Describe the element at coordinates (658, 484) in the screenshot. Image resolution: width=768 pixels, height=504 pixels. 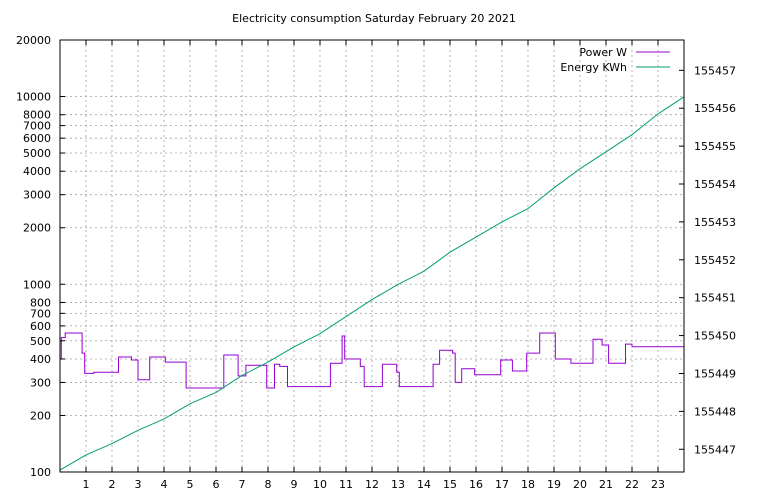
I see `x-tick-label: 23` at that location.